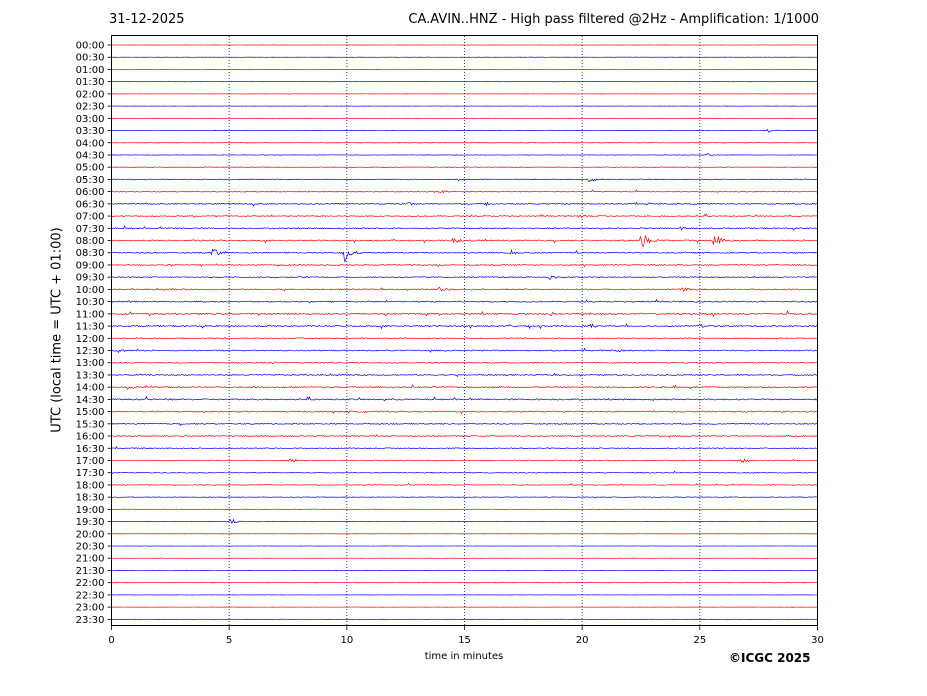 This screenshot has width=927, height=696. I want to click on y-tick-label: 22:00, so click(90, 583).